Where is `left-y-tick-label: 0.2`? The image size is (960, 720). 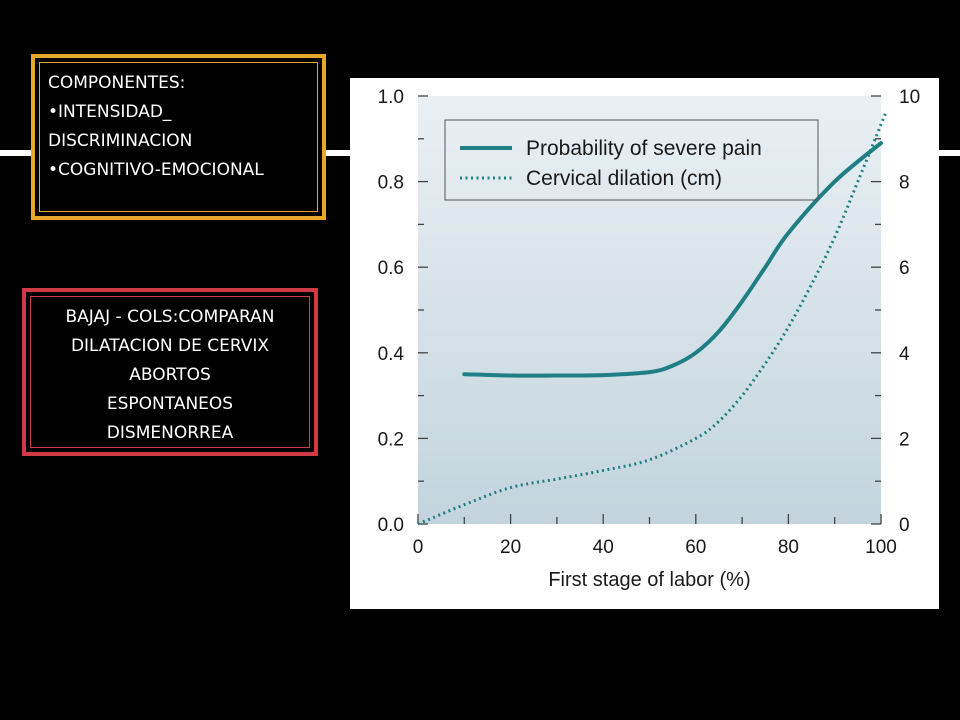
left-y-tick-label: 0.2 is located at coordinates (391, 439).